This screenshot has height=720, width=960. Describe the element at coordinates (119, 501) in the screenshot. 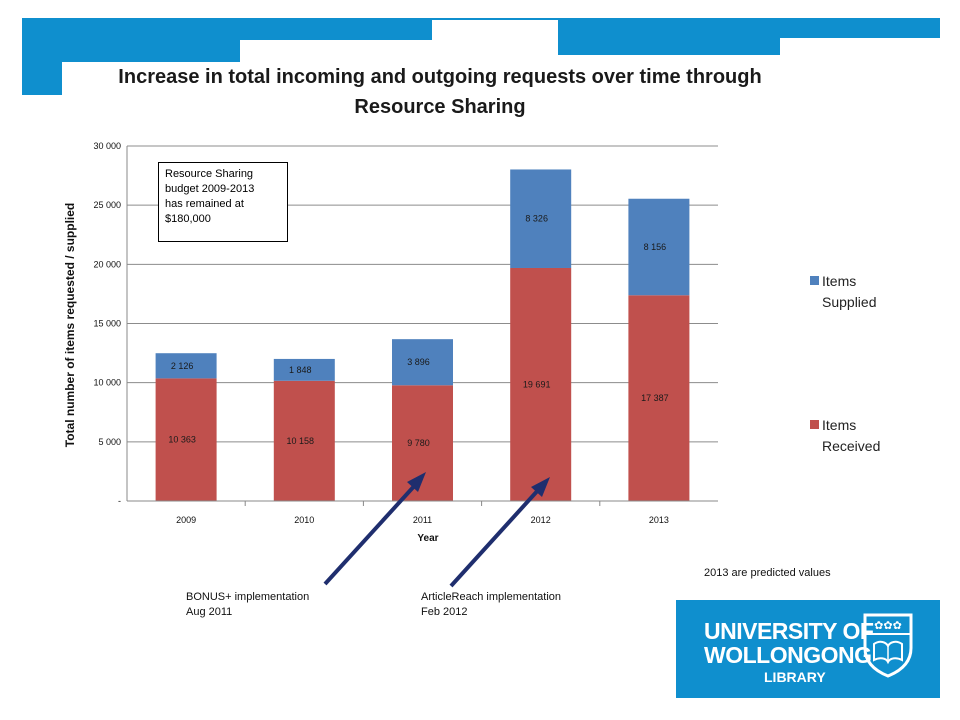

I see `y-tick-label: -` at that location.